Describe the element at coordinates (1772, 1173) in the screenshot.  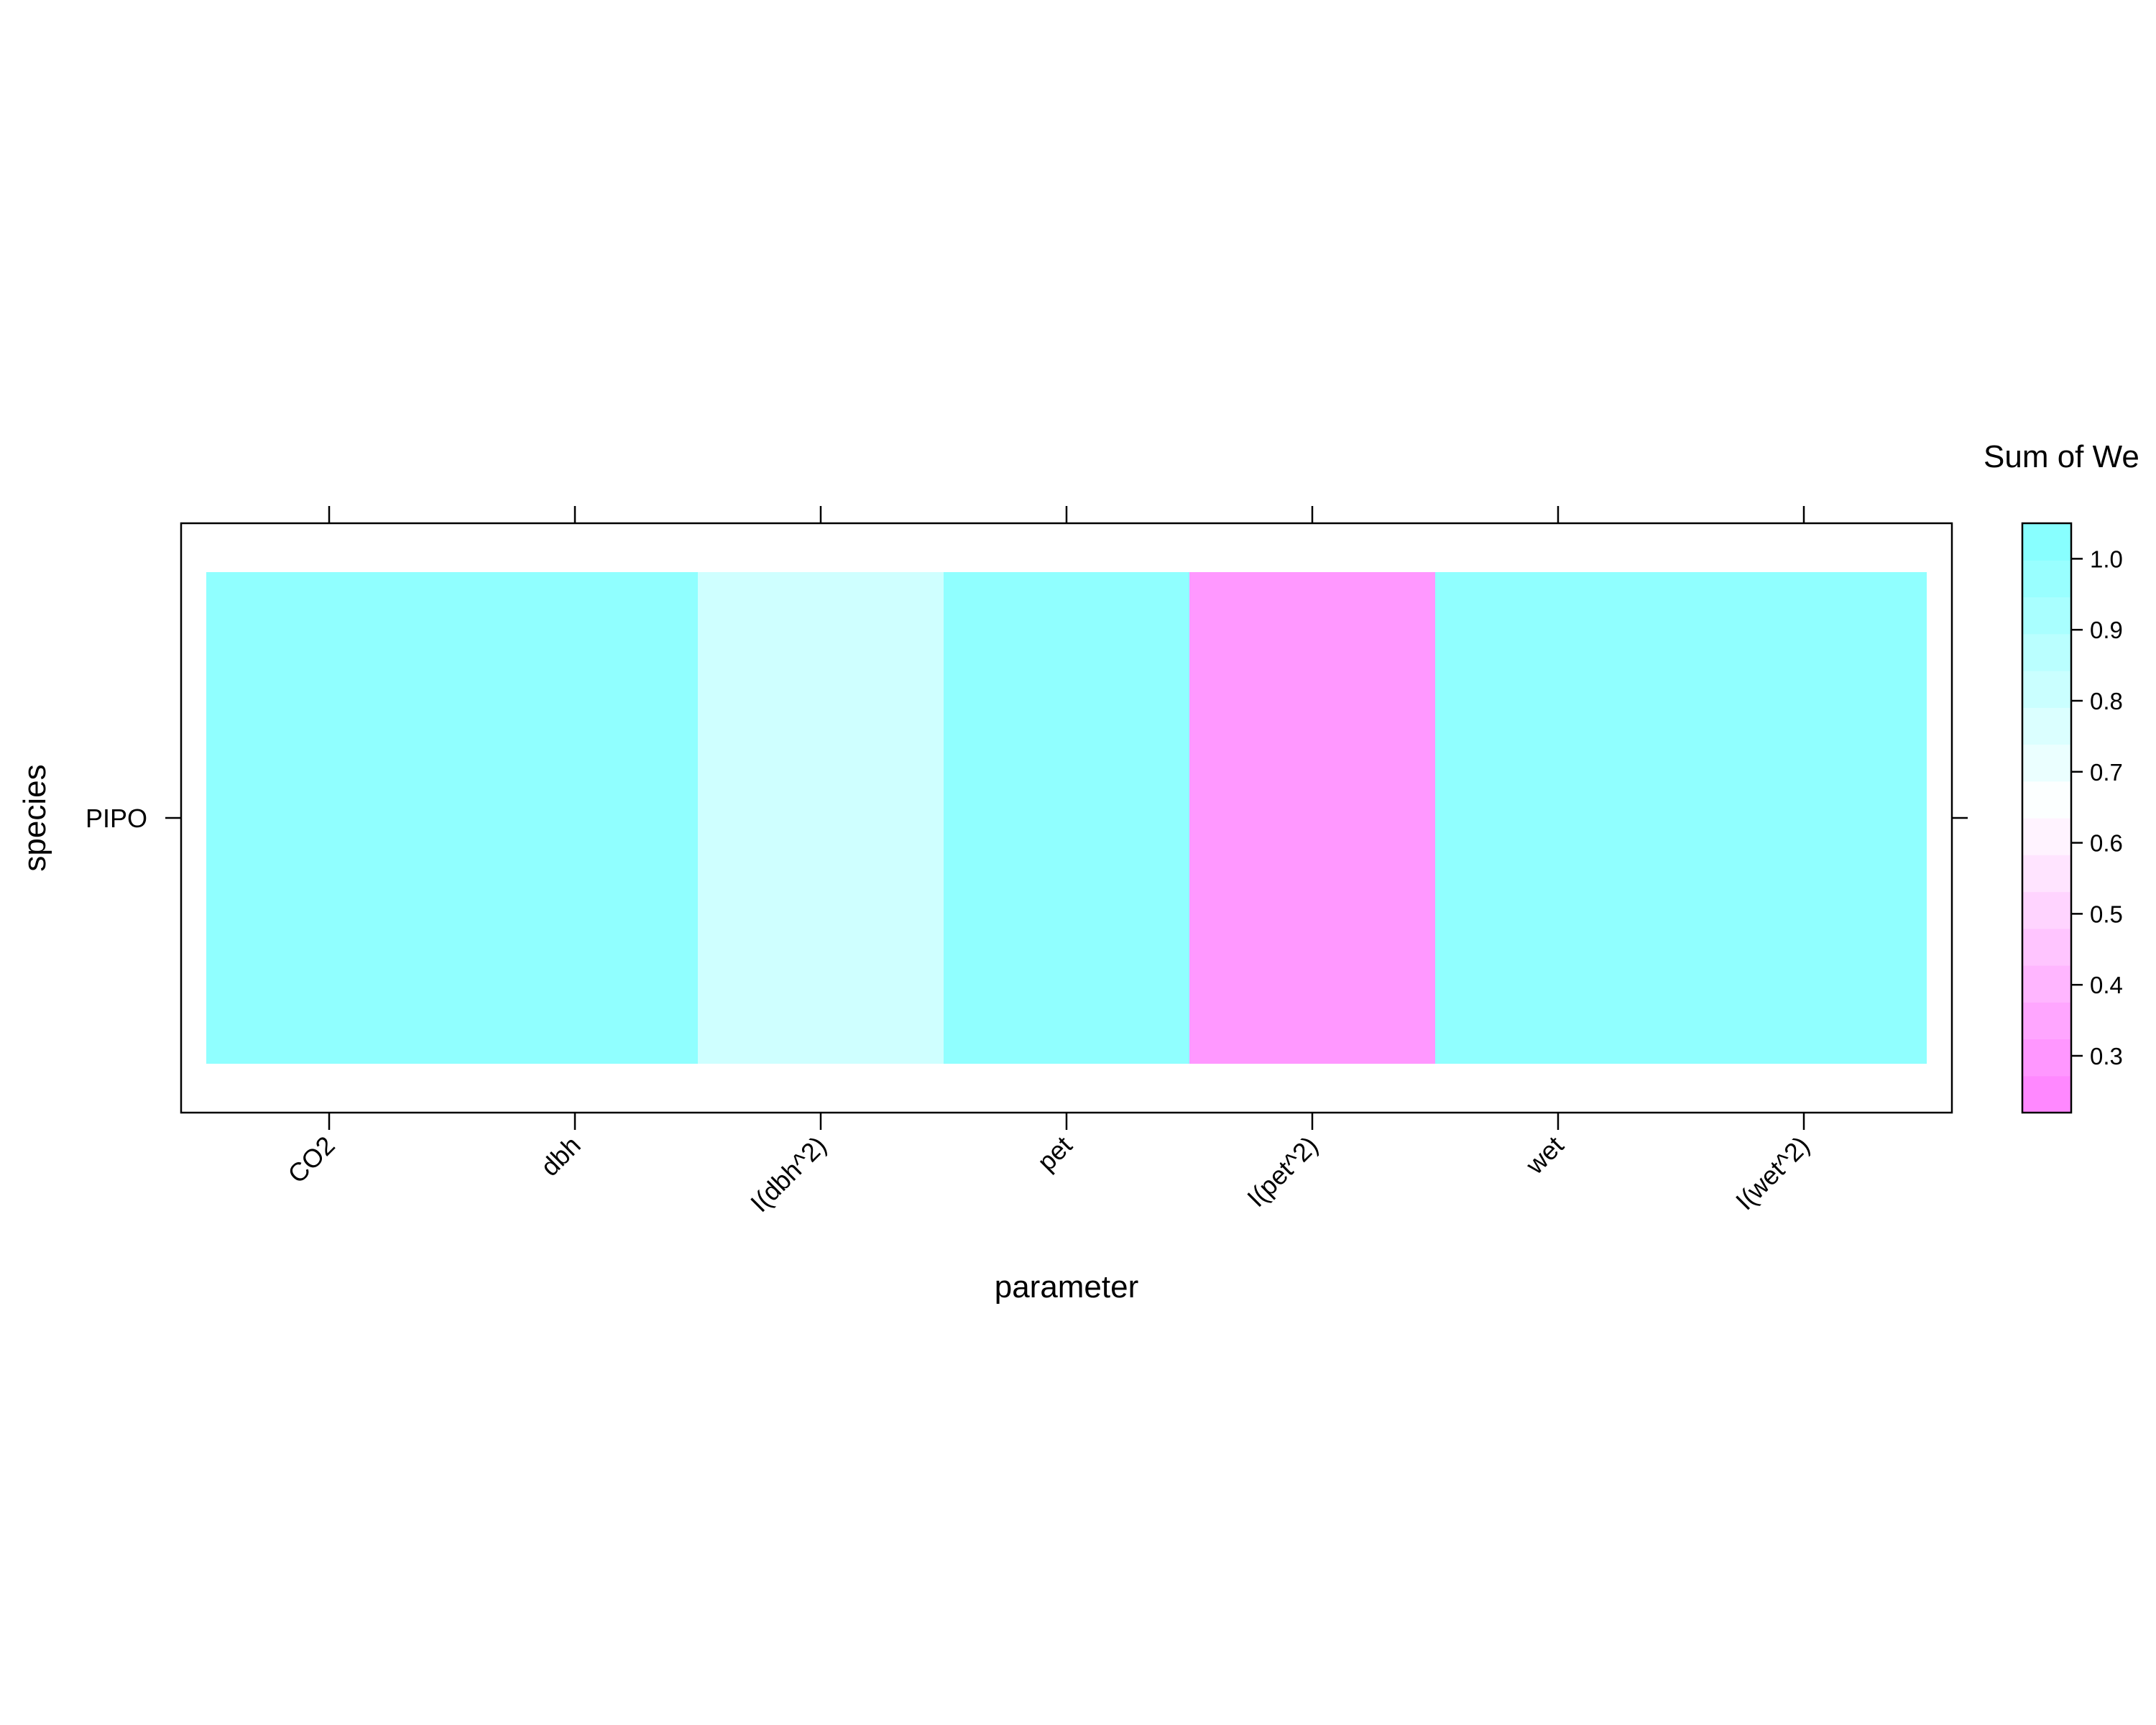
I see `x-tick-label: I(wet^2)` at that location.